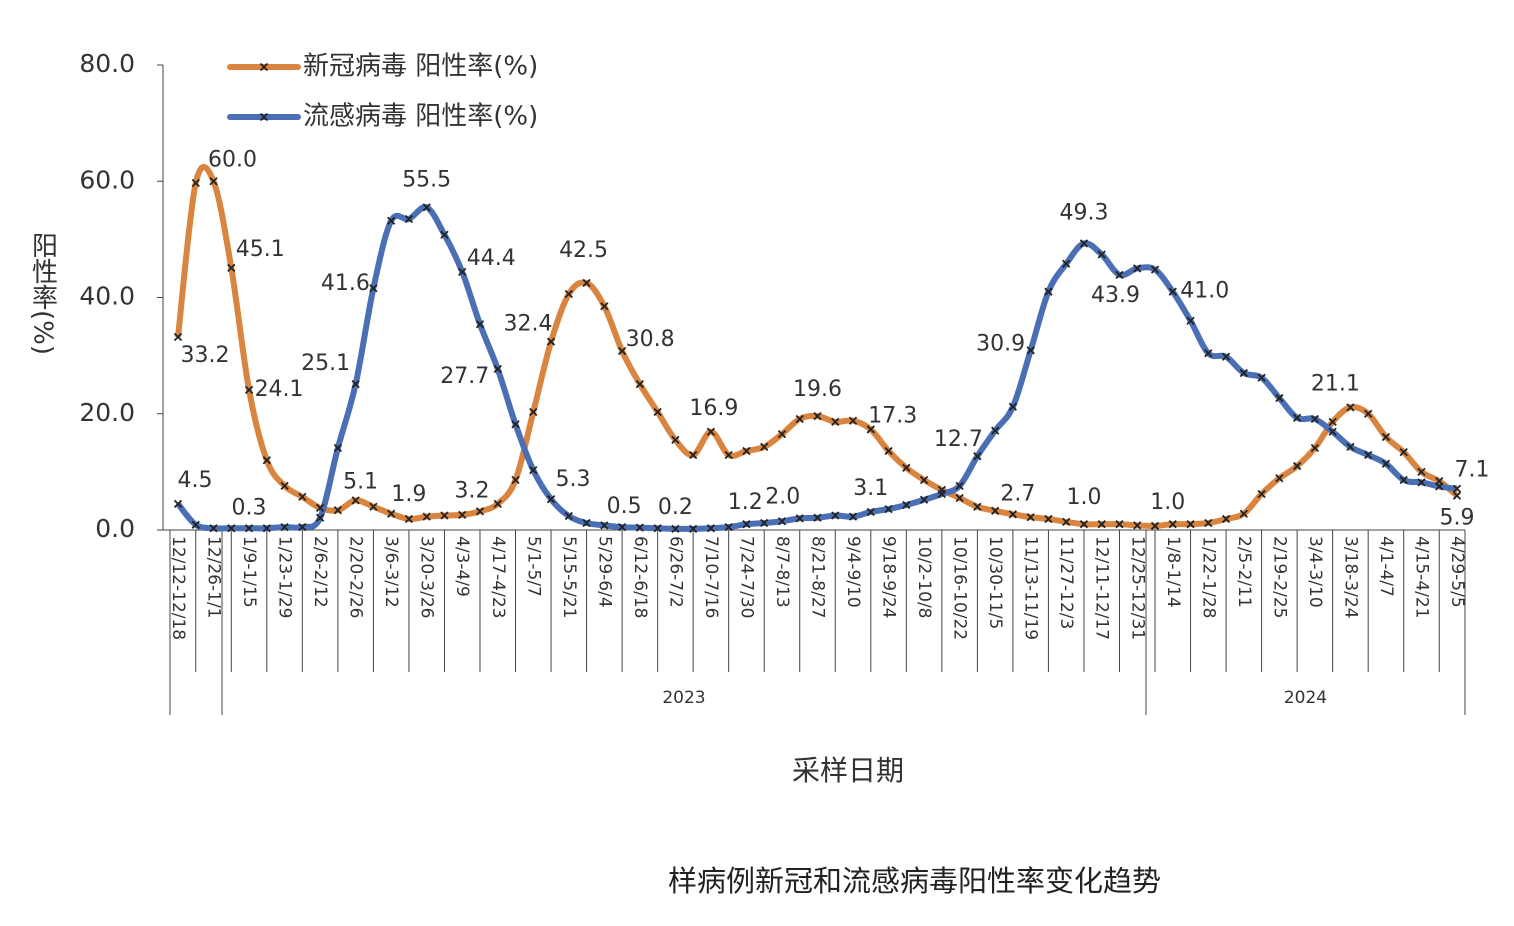  What do you see at coordinates (1386, 566) in the screenshot?
I see `x-tick-label: 4/1-4/7` at bounding box center [1386, 566].